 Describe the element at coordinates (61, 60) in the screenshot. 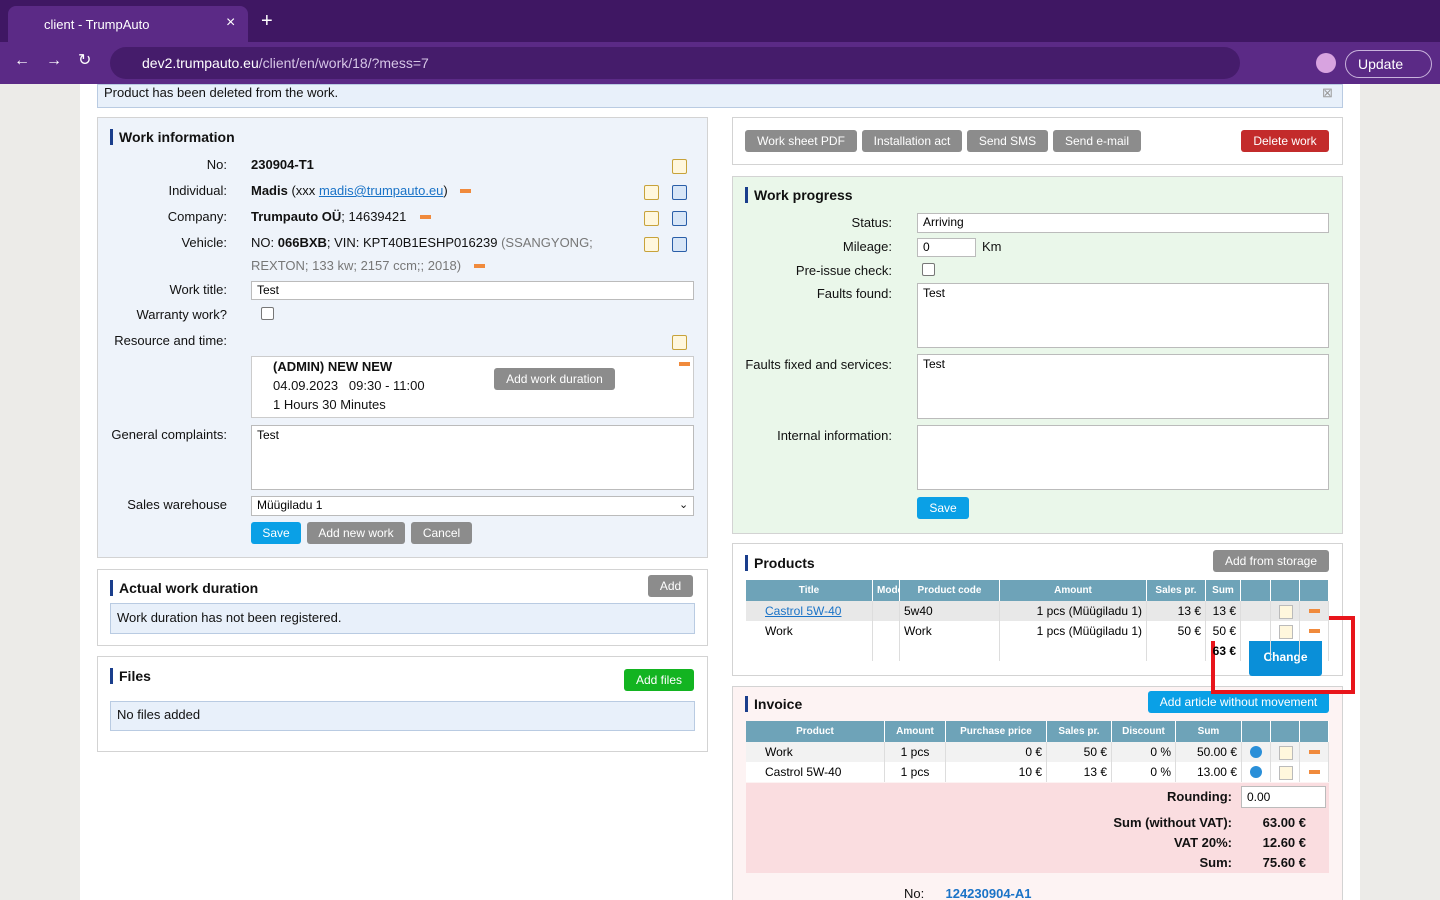

I see `nav-buttons: ←→↻` at that location.